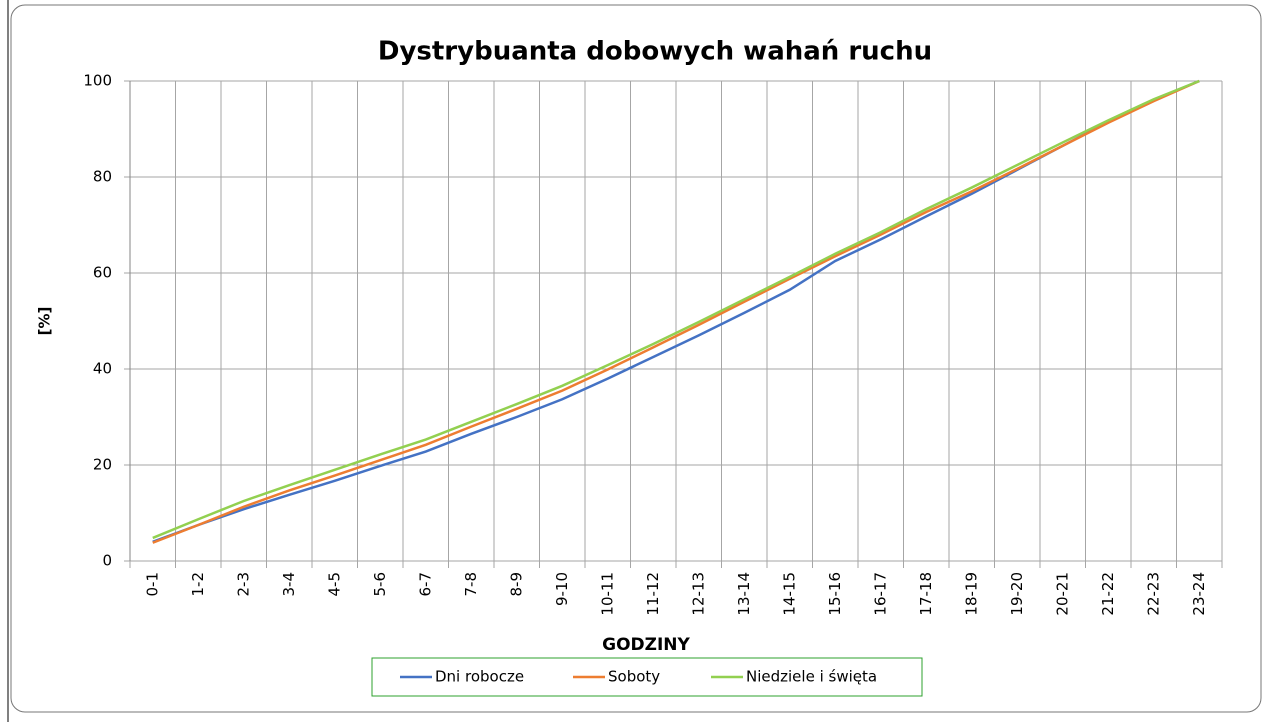  I want to click on x-tick-label: 12-13, so click(698, 594).